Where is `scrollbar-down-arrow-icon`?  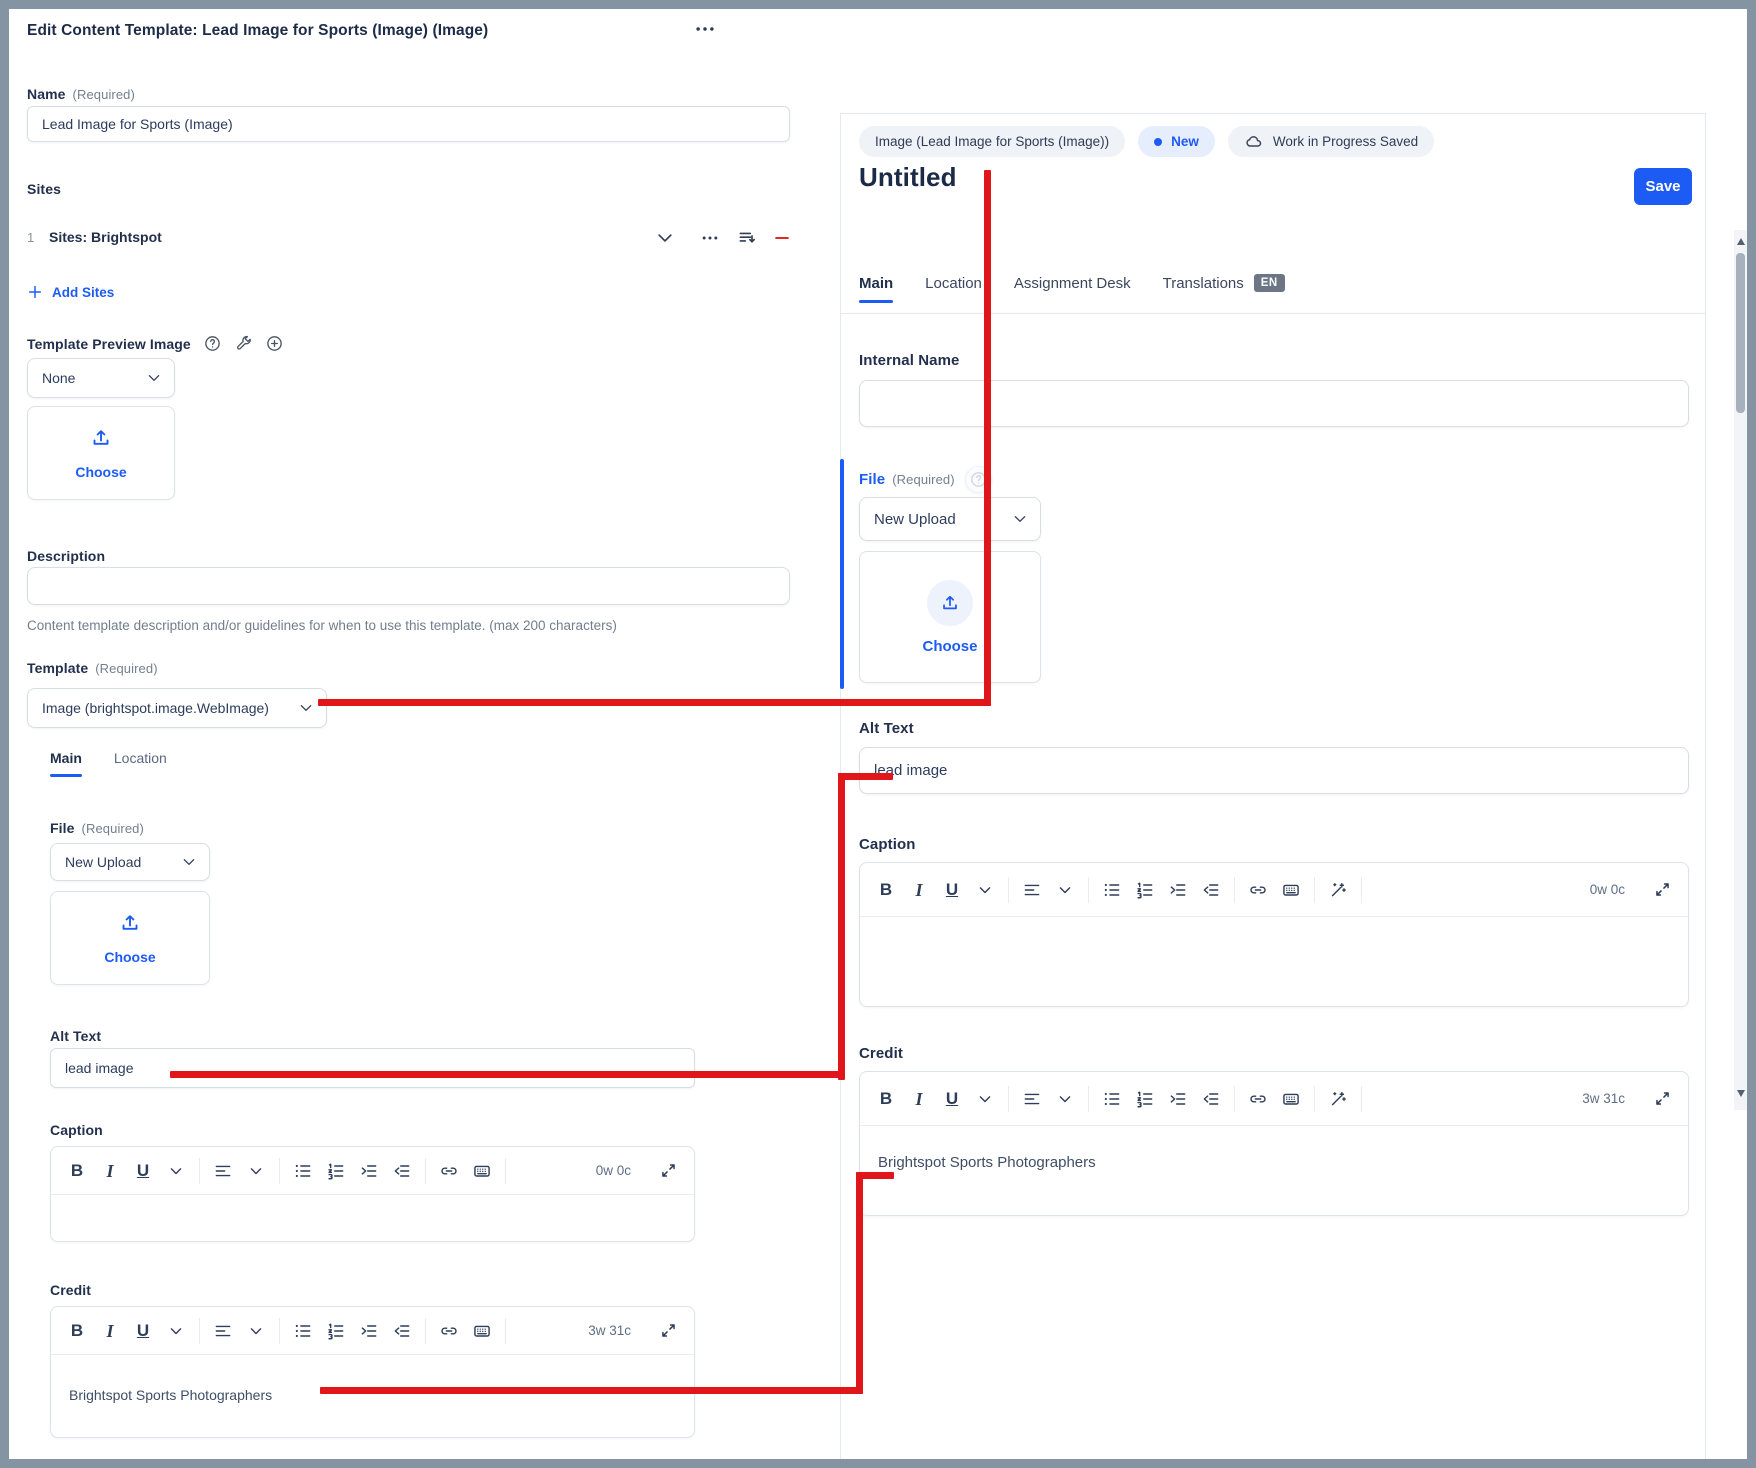 scrollbar-down-arrow-icon is located at coordinates (1741, 1093).